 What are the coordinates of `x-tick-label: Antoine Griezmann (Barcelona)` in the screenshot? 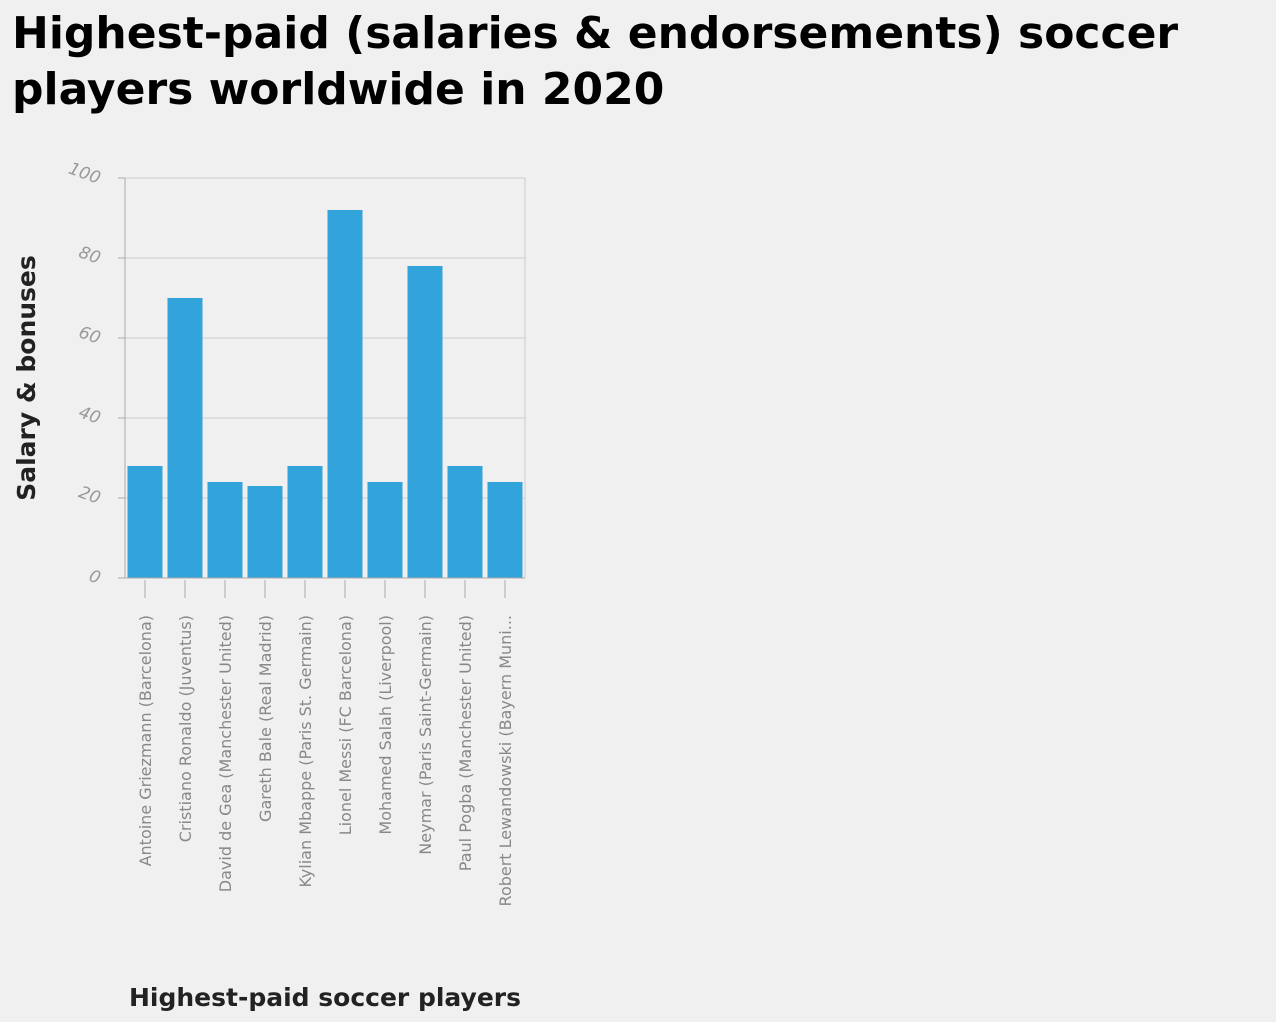 It's located at (145, 740).